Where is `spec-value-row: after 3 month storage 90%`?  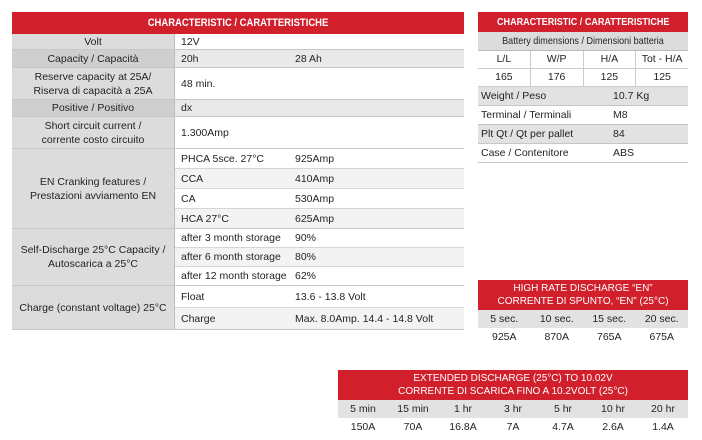
spec-value-row: after 3 month storage 90% is located at coordinates (319, 238).